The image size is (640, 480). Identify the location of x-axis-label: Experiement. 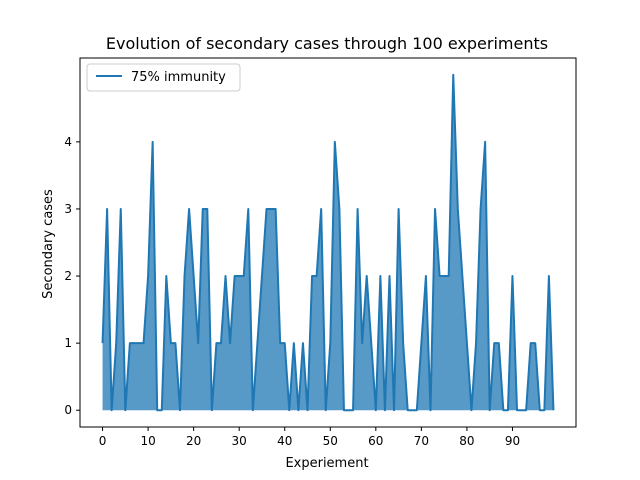
(326, 463).